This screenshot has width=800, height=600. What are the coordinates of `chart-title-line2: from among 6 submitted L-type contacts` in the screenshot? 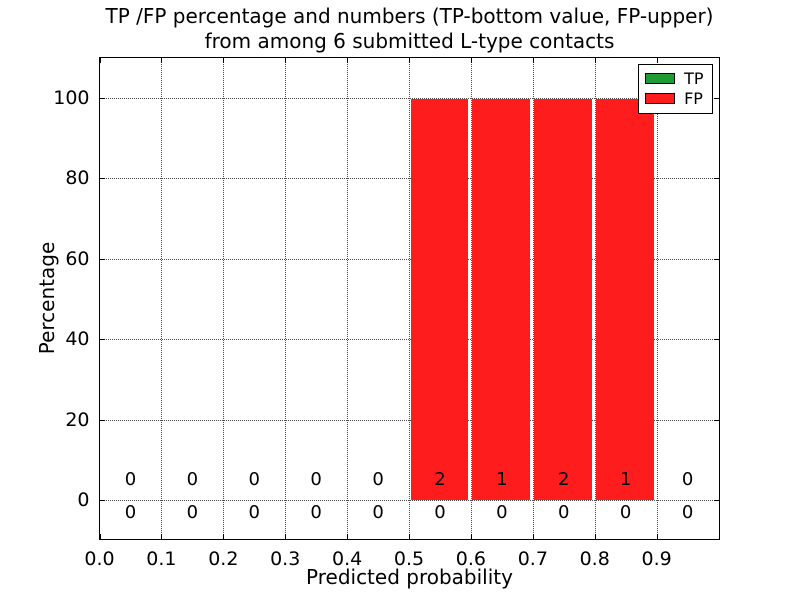 It's located at (409, 41).